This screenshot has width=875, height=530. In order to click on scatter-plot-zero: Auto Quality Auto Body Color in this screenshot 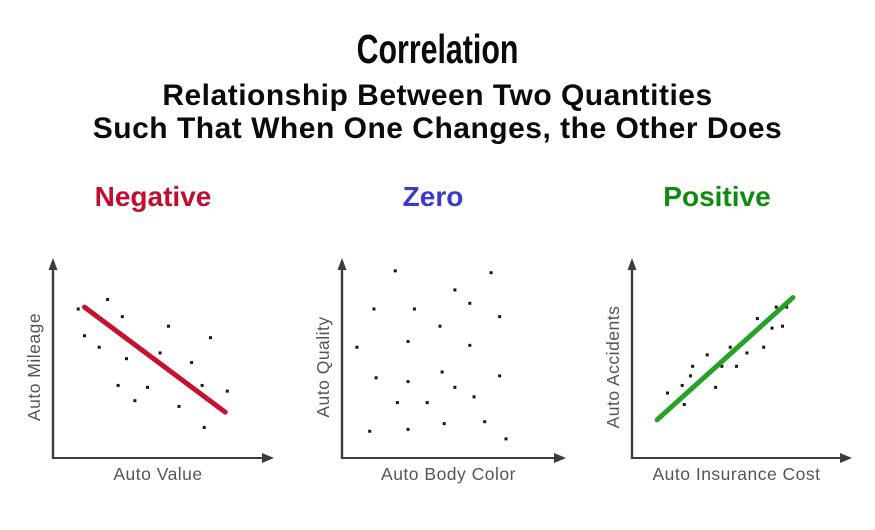, I will do `click(439, 371)`.